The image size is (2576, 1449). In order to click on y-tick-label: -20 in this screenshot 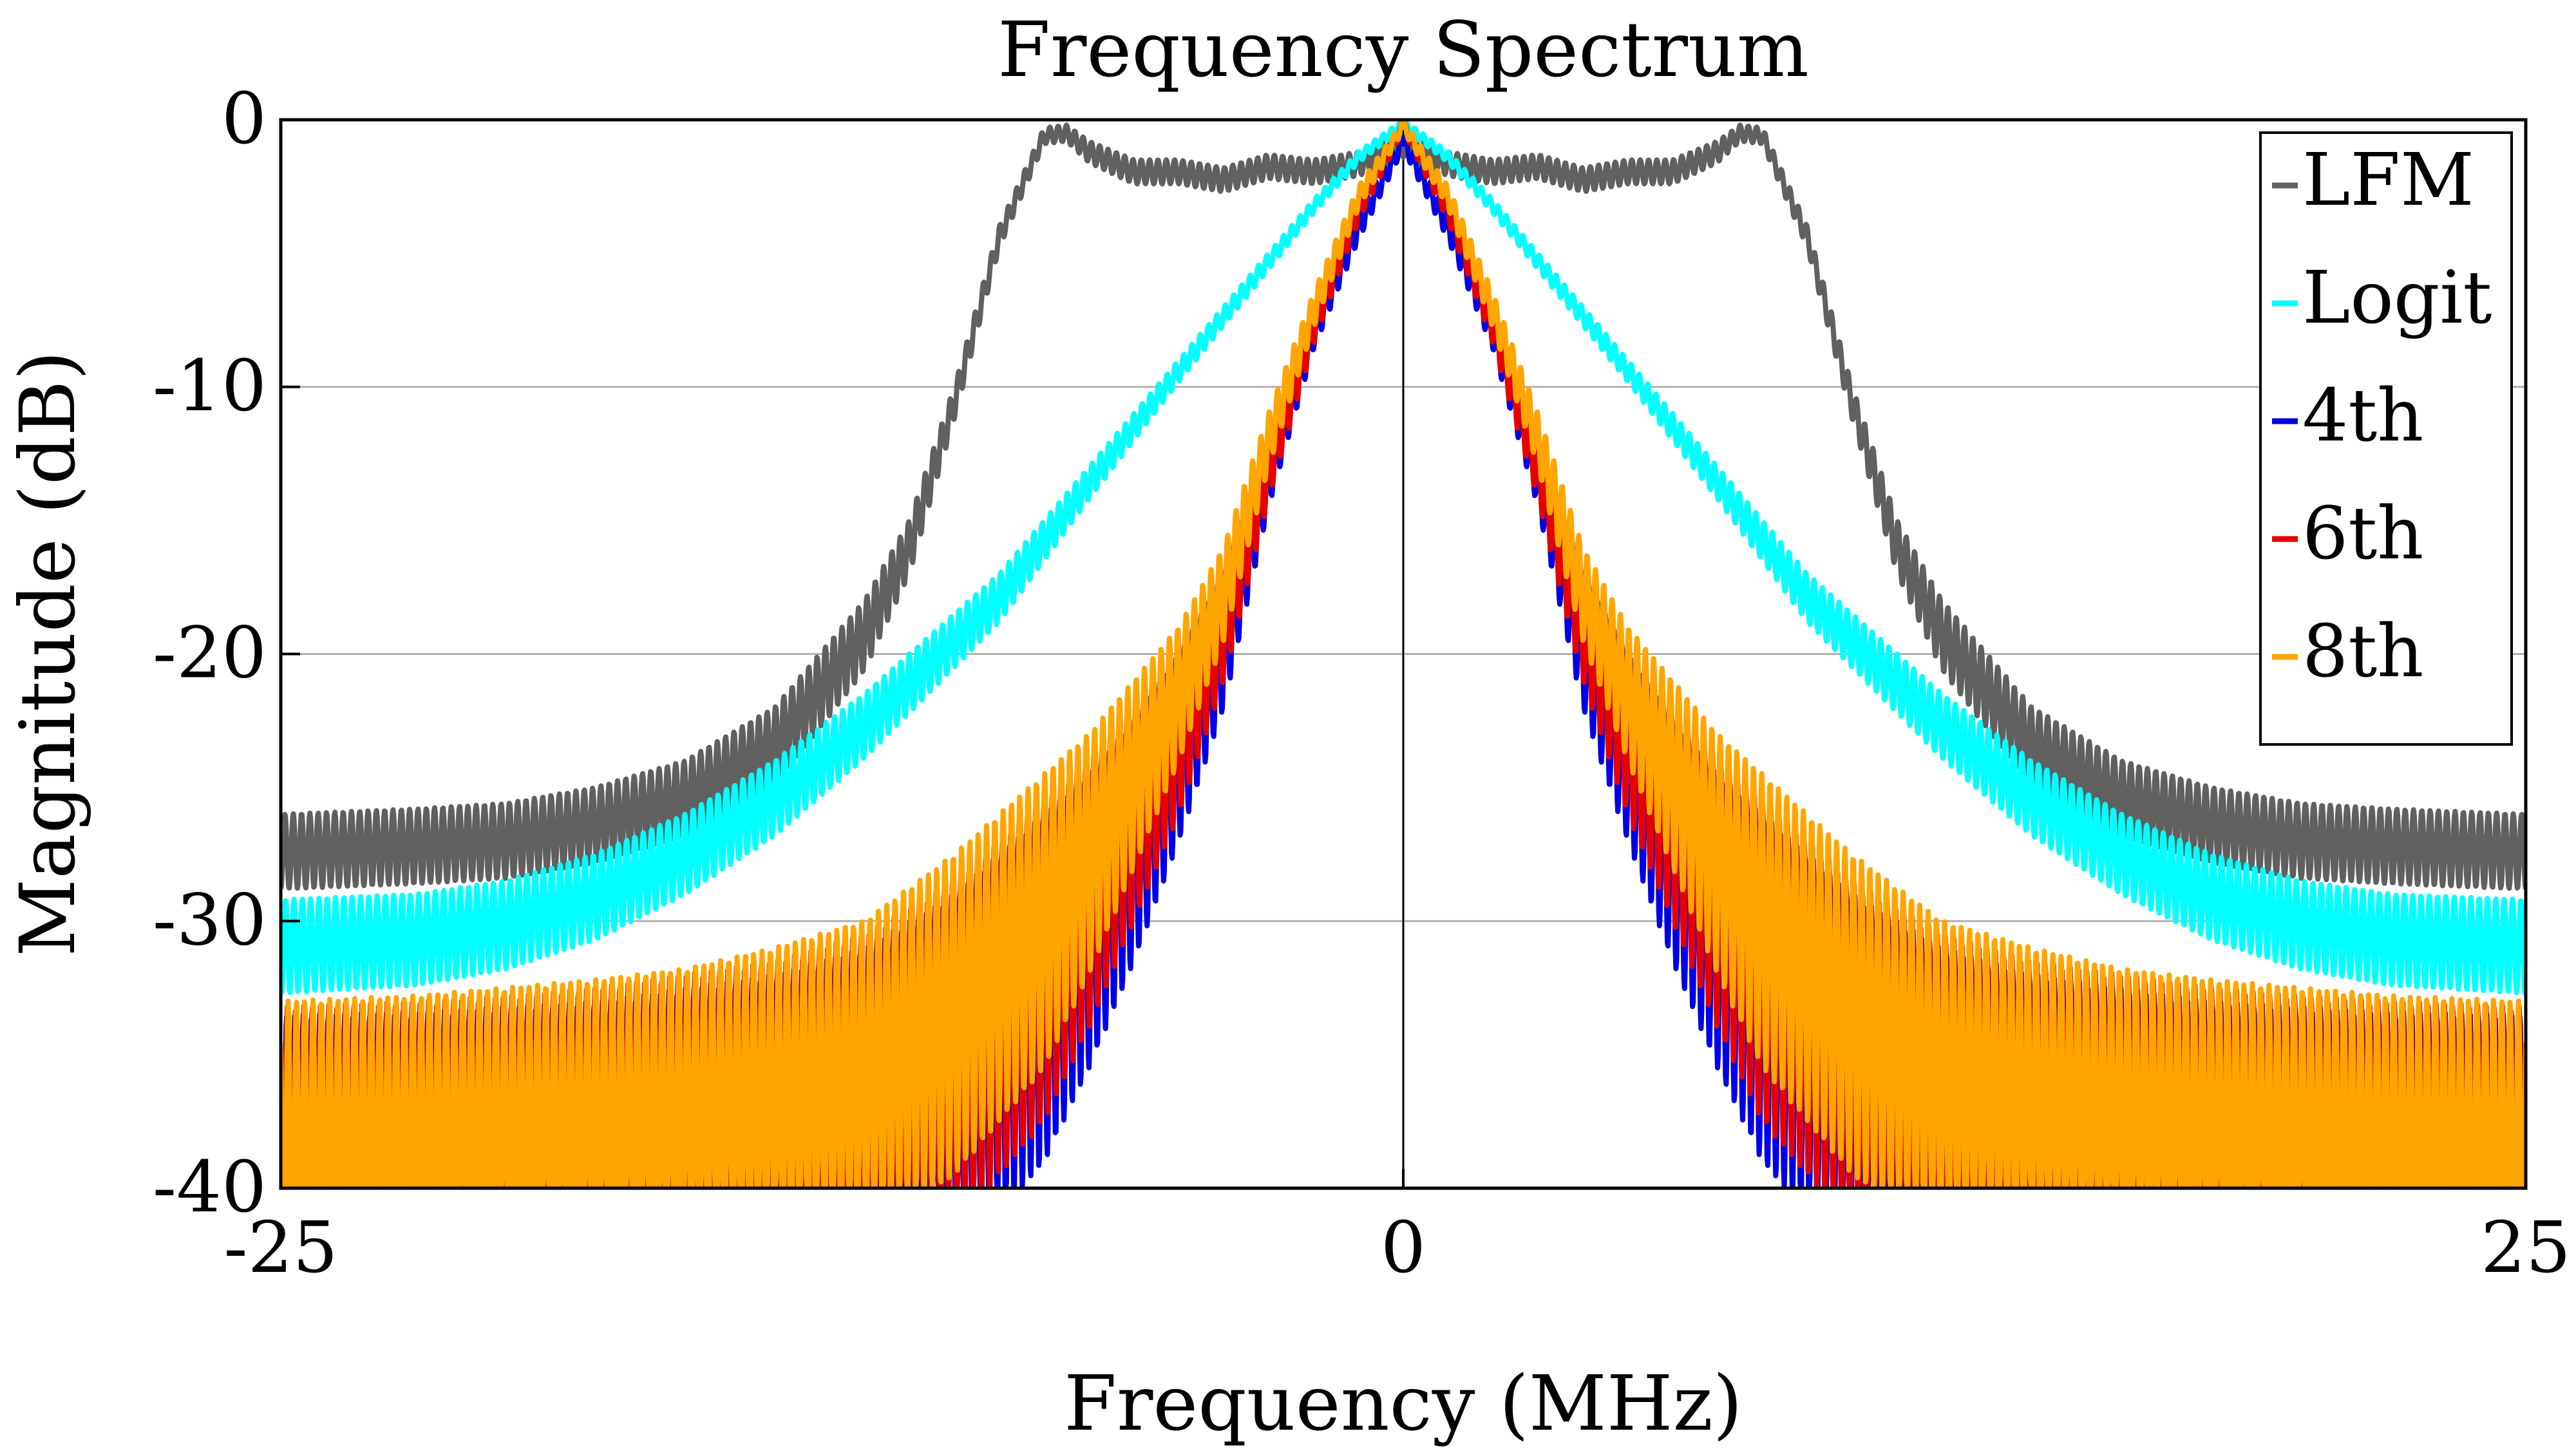, I will do `click(210, 653)`.